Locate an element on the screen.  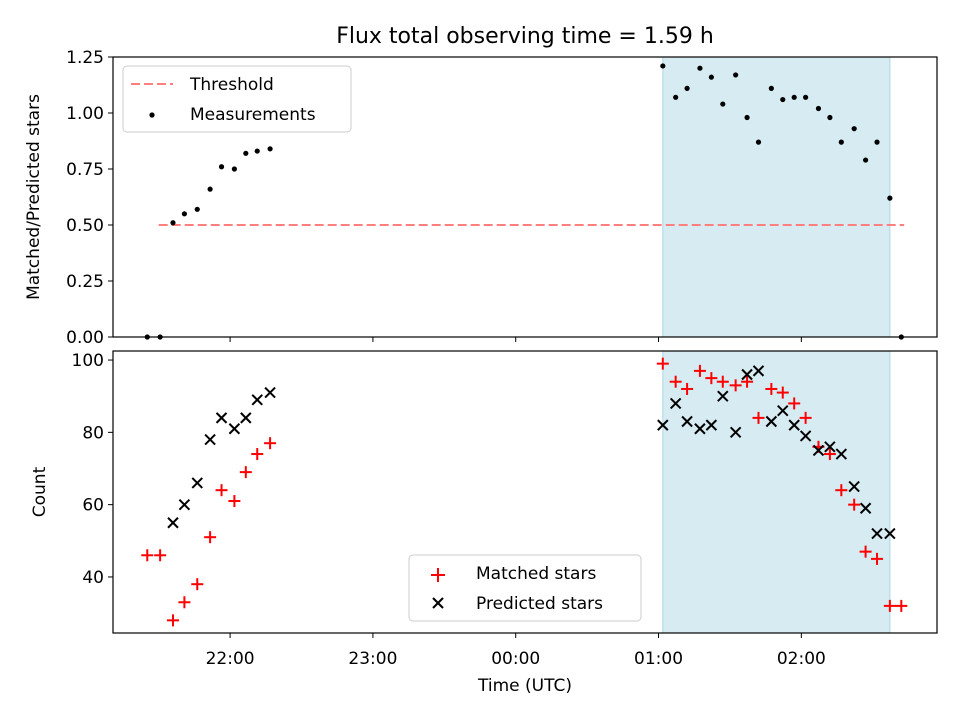
top-legend-box is located at coordinates (237, 99).